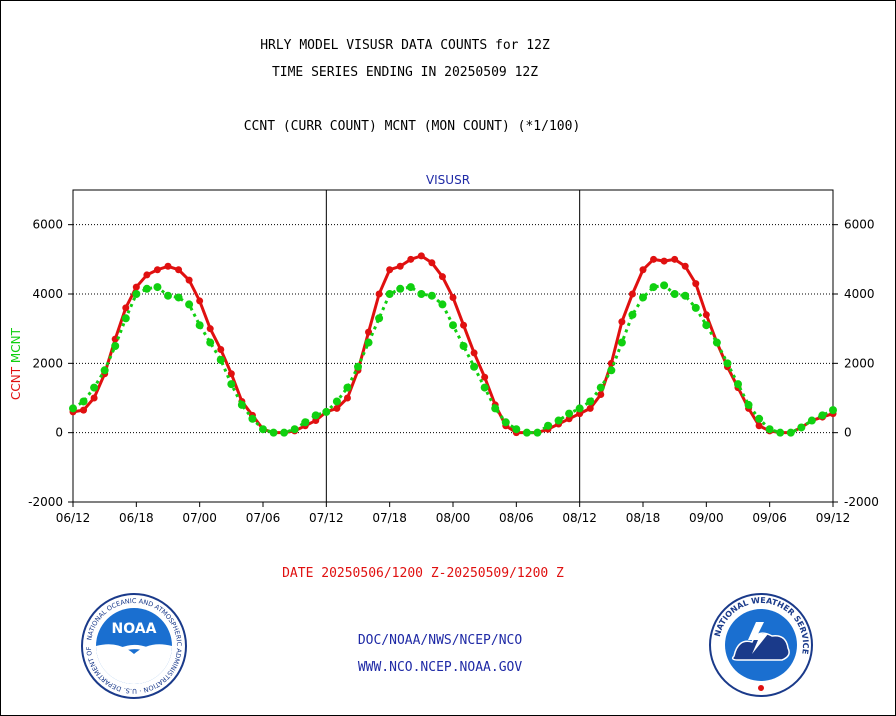 Image resolution: width=896 pixels, height=716 pixels. Describe the element at coordinates (859, 225) in the screenshot. I see `y-tick-label: 6000` at that location.